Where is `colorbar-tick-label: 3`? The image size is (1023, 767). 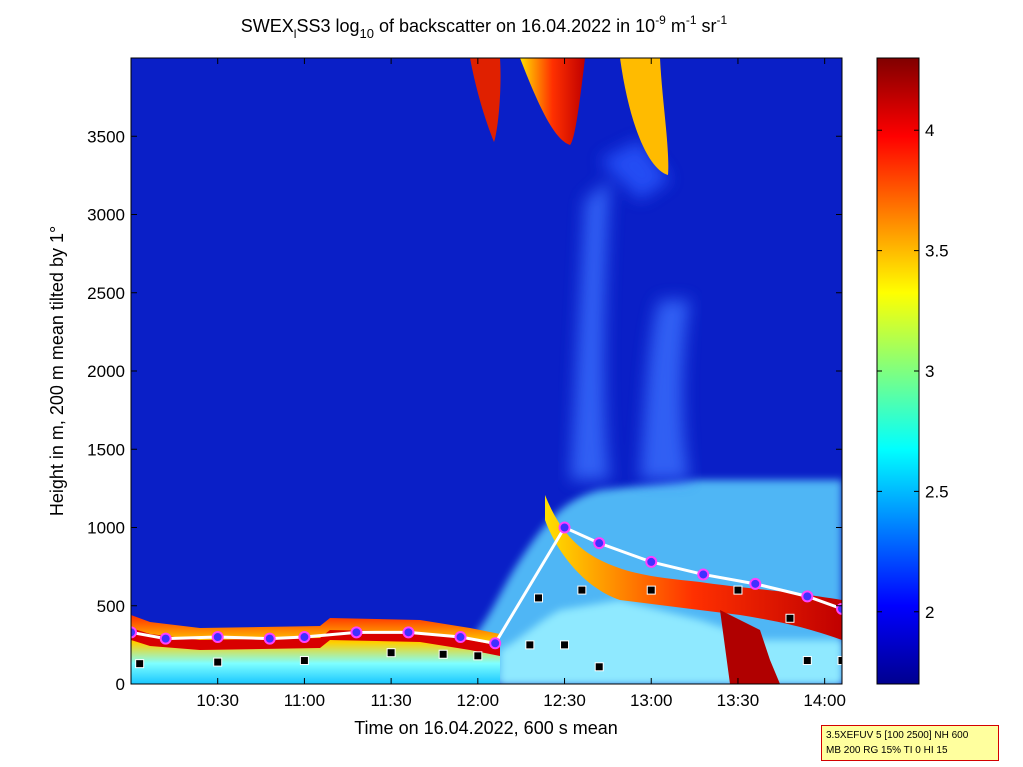
colorbar-tick-label: 3 is located at coordinates (929, 371).